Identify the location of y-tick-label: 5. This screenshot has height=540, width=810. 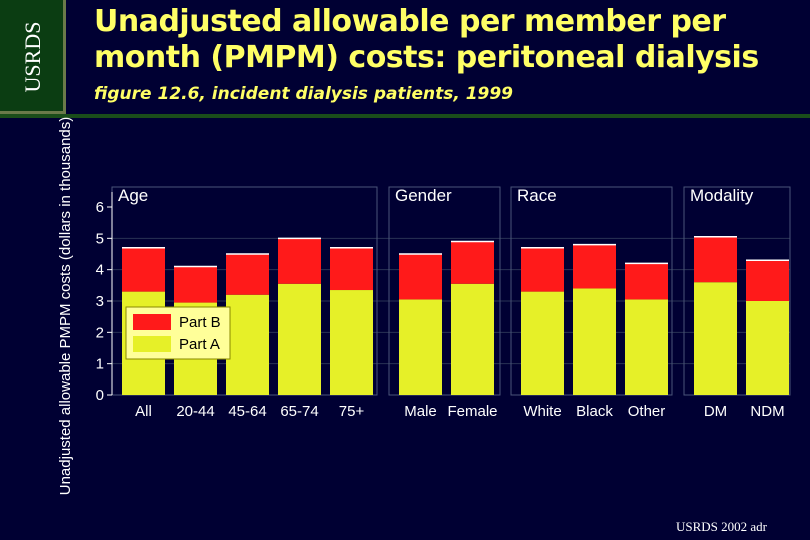
(100, 238).